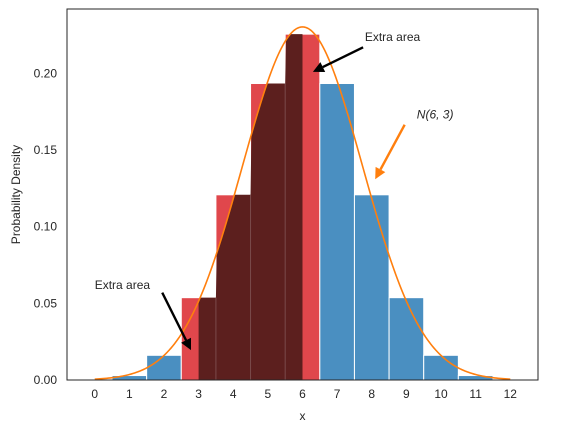 This screenshot has height=432, width=572. I want to click on y-tick-0.15: 0.15, so click(46, 150).